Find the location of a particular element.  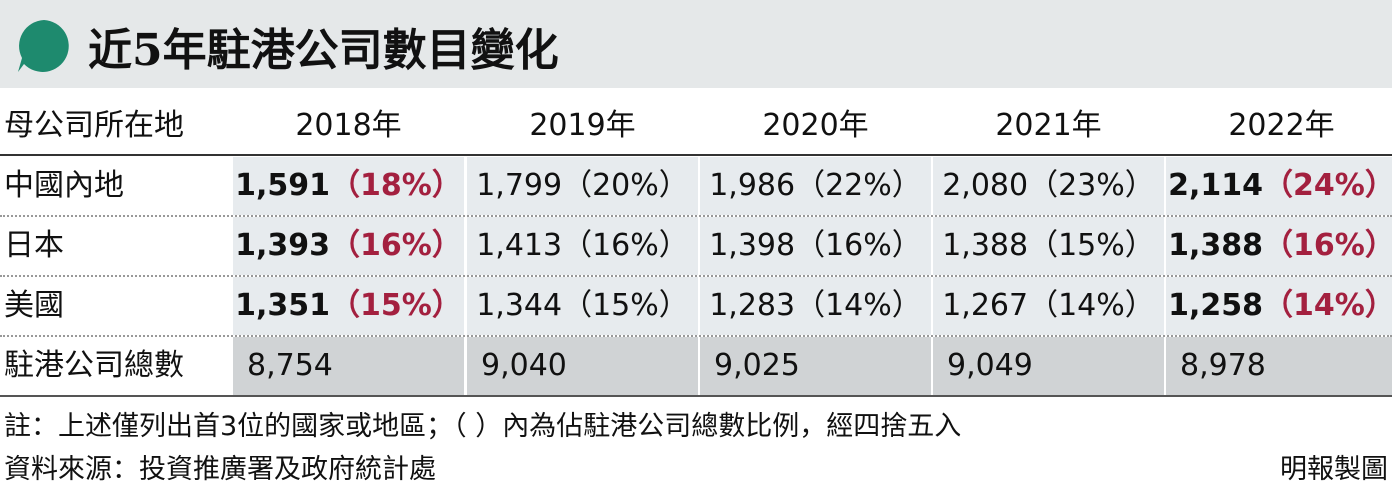

count: 1,344 is located at coordinates (519, 305).